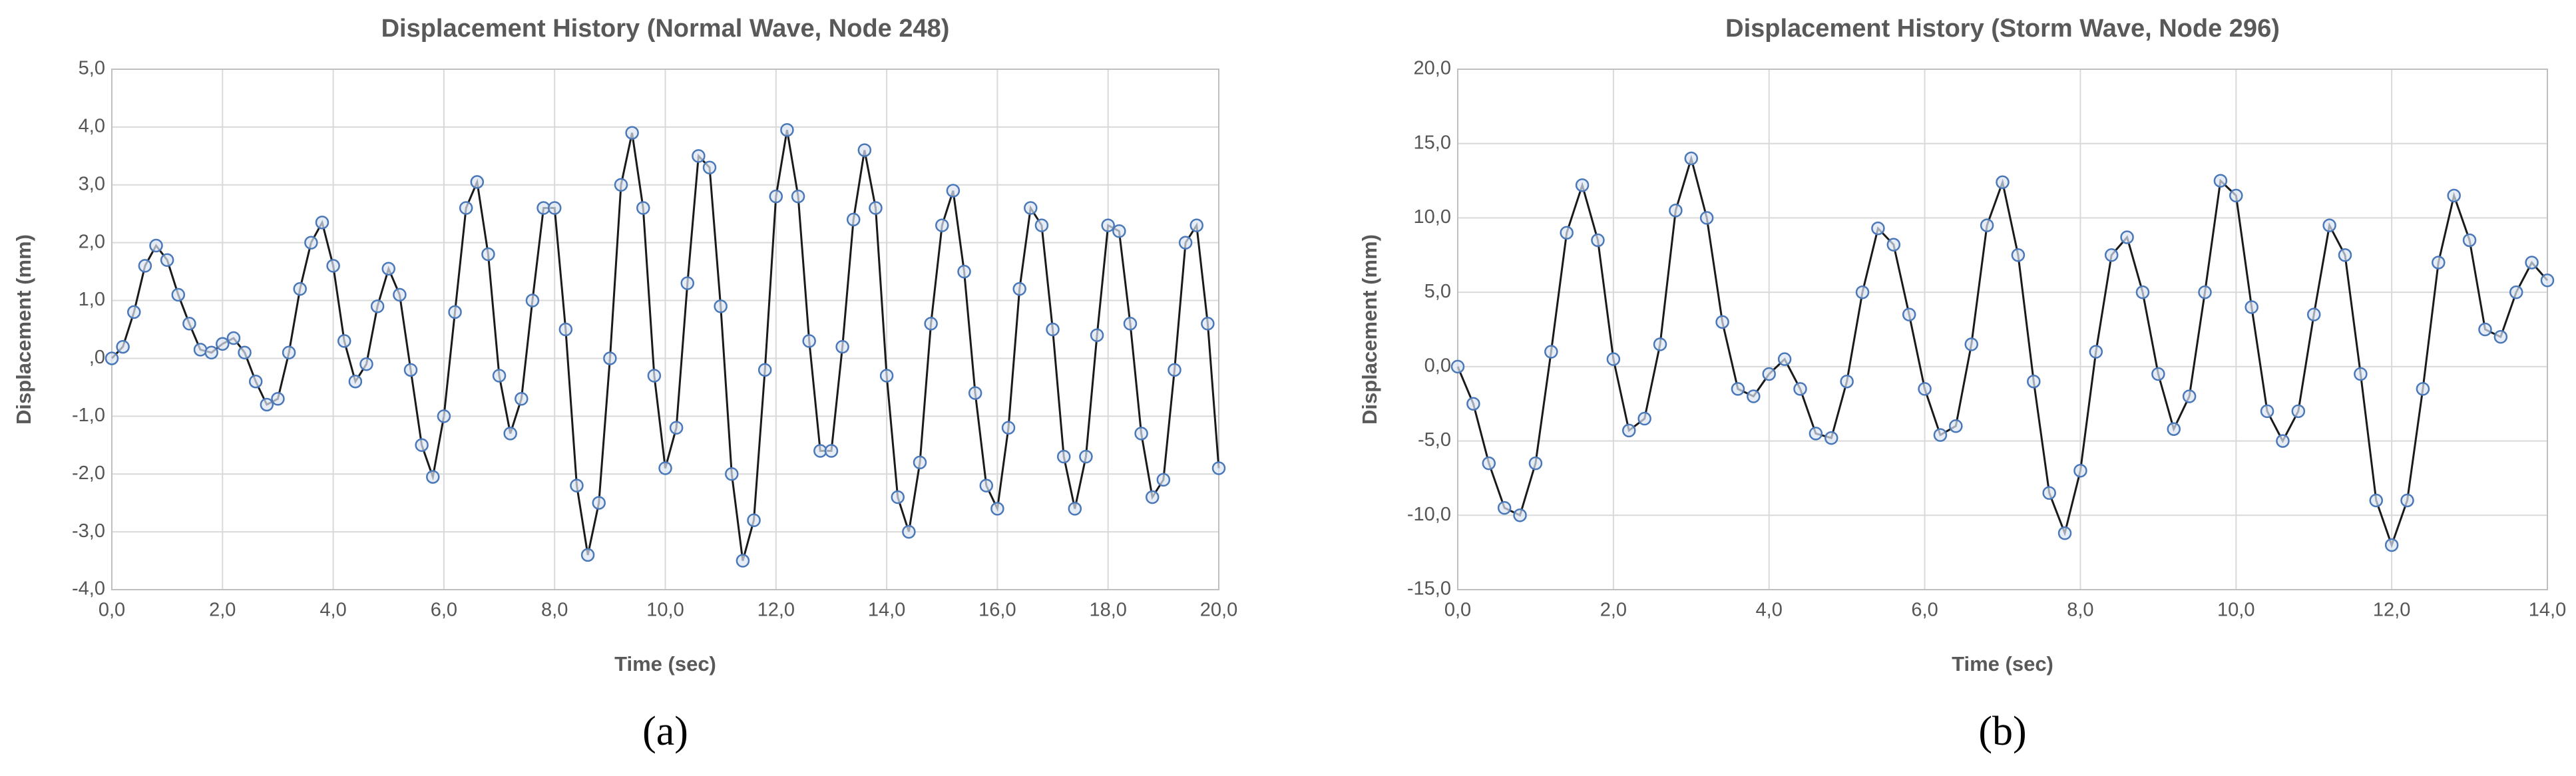  I want to click on y-tick-label: -4,0, so click(88, 589).